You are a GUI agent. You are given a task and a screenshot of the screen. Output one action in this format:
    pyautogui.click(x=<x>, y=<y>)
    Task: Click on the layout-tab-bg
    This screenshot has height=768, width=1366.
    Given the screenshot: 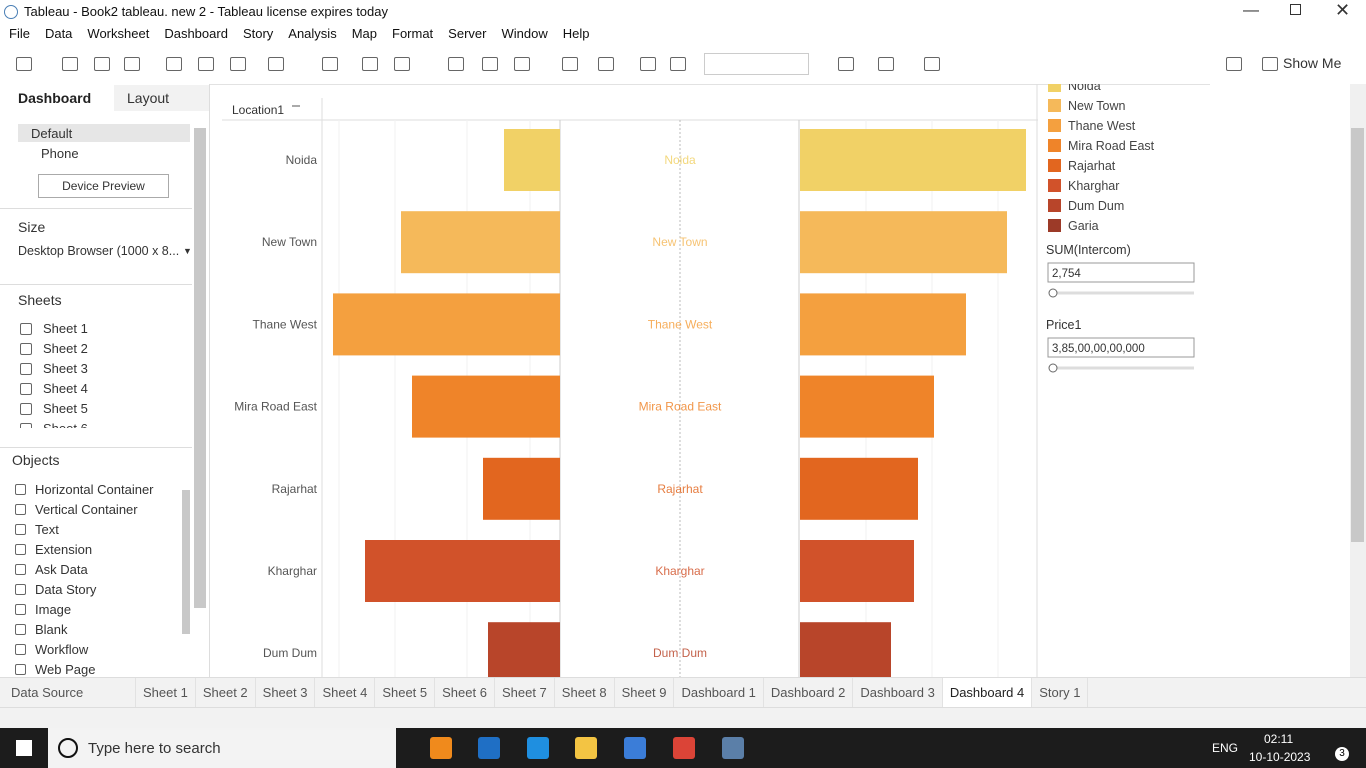 What is the action you would take?
    pyautogui.click(x=161, y=98)
    